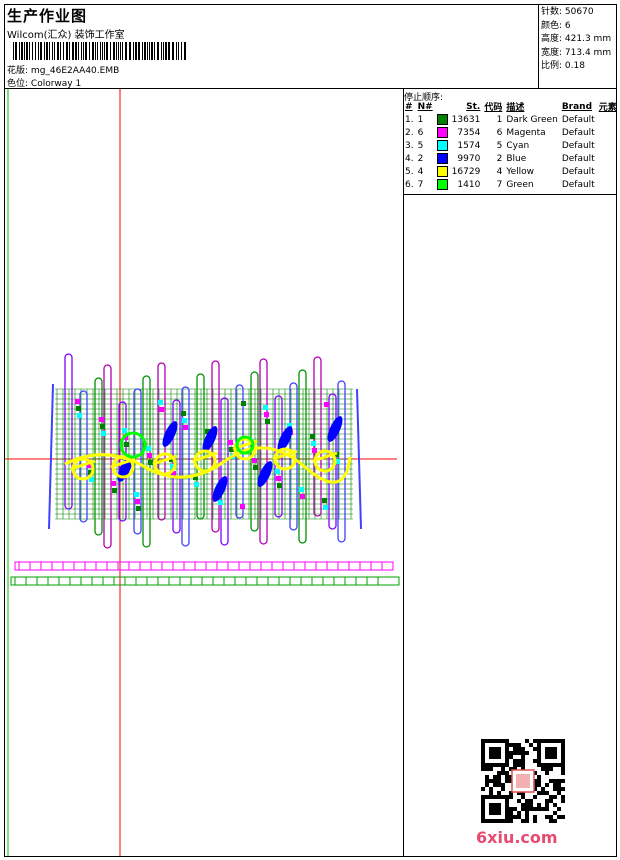 This screenshot has width=620, height=860. What do you see at coordinates (420, 132) in the screenshot?
I see `row-needle: 6` at bounding box center [420, 132].